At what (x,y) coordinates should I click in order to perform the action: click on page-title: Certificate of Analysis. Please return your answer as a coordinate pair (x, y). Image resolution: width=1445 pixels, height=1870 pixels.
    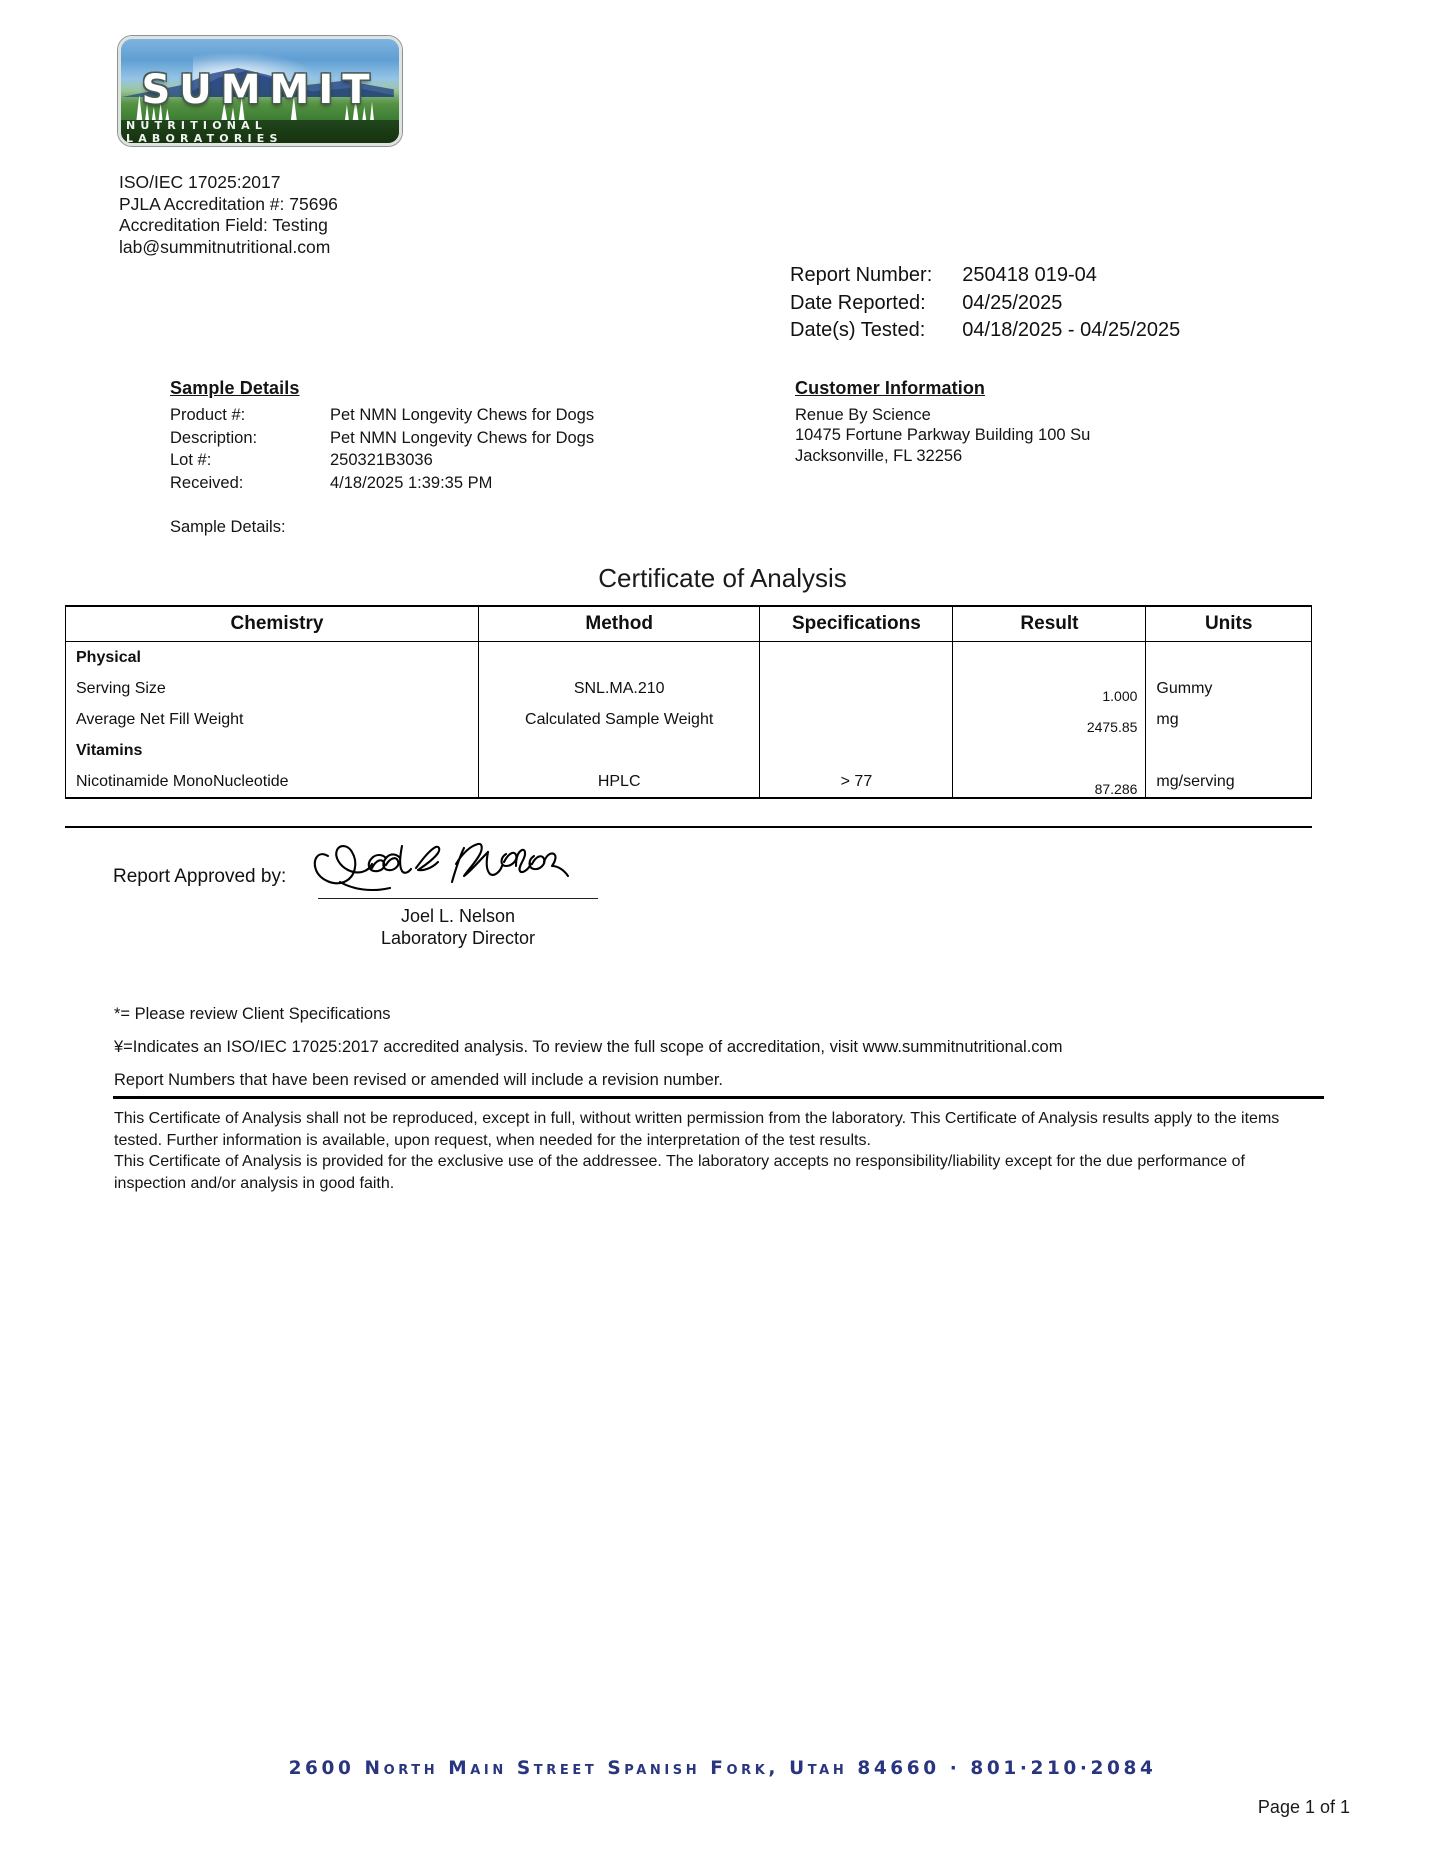
    Looking at the image, I should click on (722, 578).